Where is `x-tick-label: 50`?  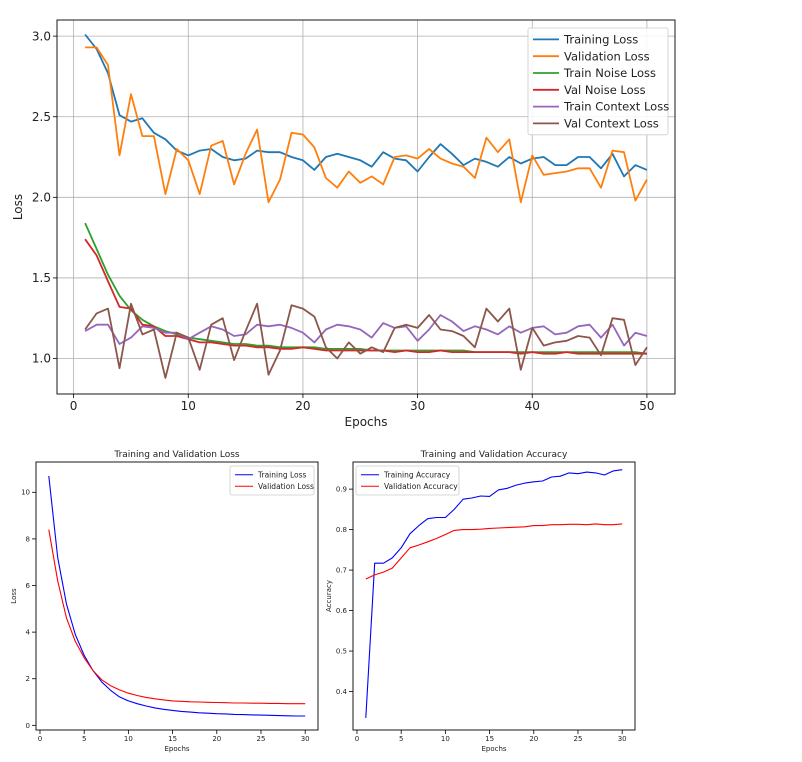 x-tick-label: 50 is located at coordinates (646, 406).